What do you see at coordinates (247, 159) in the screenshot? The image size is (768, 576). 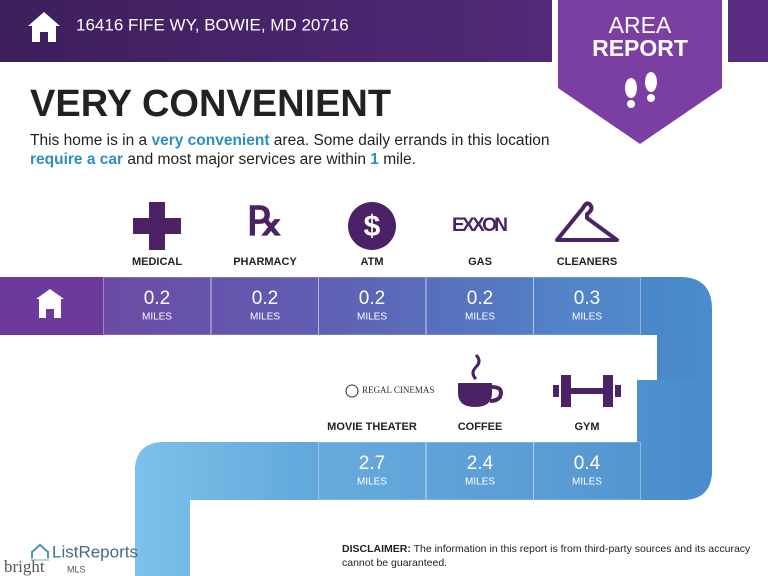 I see `text: and most major services are within` at bounding box center [247, 159].